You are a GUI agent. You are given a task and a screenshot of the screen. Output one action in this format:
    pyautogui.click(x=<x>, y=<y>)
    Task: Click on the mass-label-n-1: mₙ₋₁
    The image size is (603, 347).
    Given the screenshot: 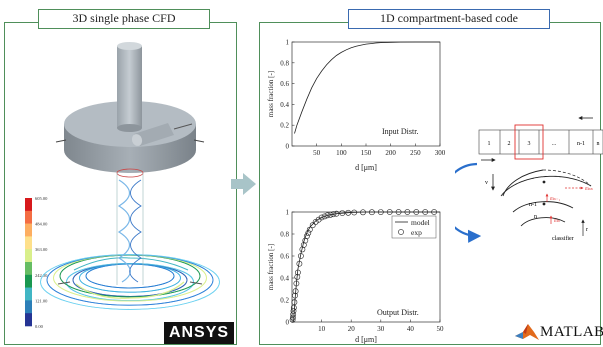 What is the action you would take?
    pyautogui.click(x=555, y=199)
    